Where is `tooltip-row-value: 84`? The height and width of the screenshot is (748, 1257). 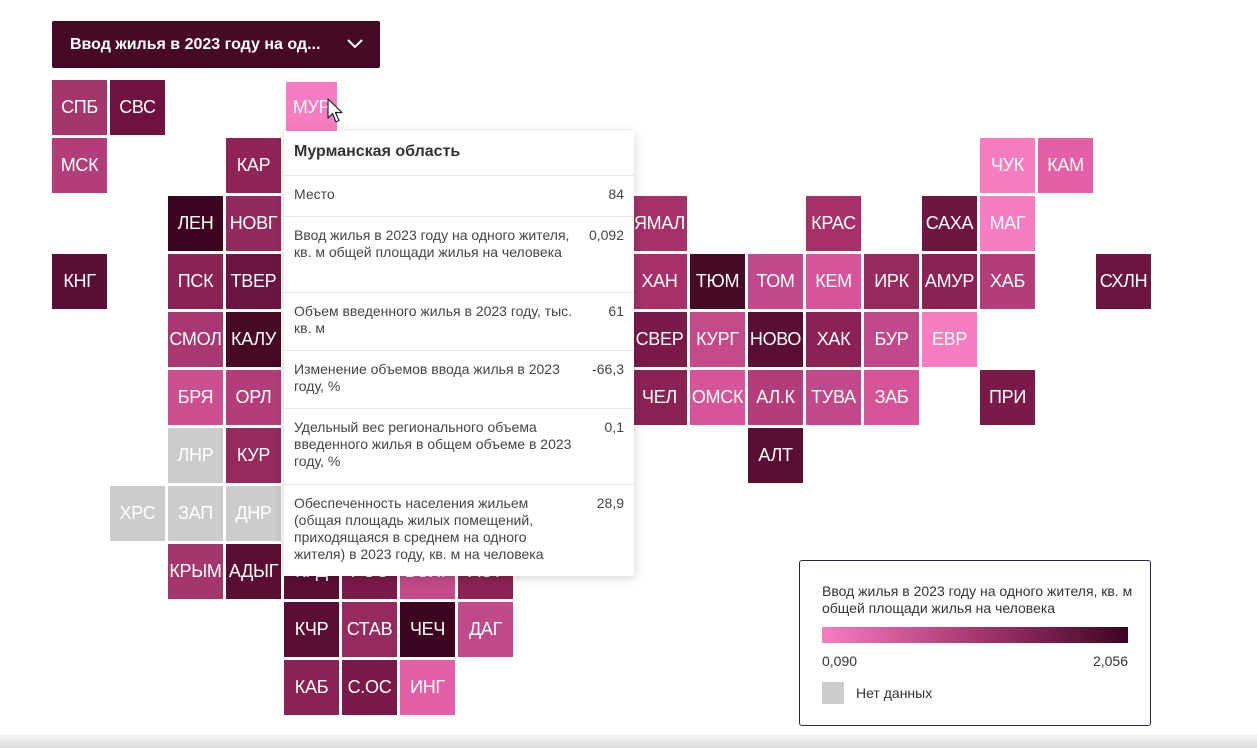
tooltip-row-value: 84 is located at coordinates (616, 194).